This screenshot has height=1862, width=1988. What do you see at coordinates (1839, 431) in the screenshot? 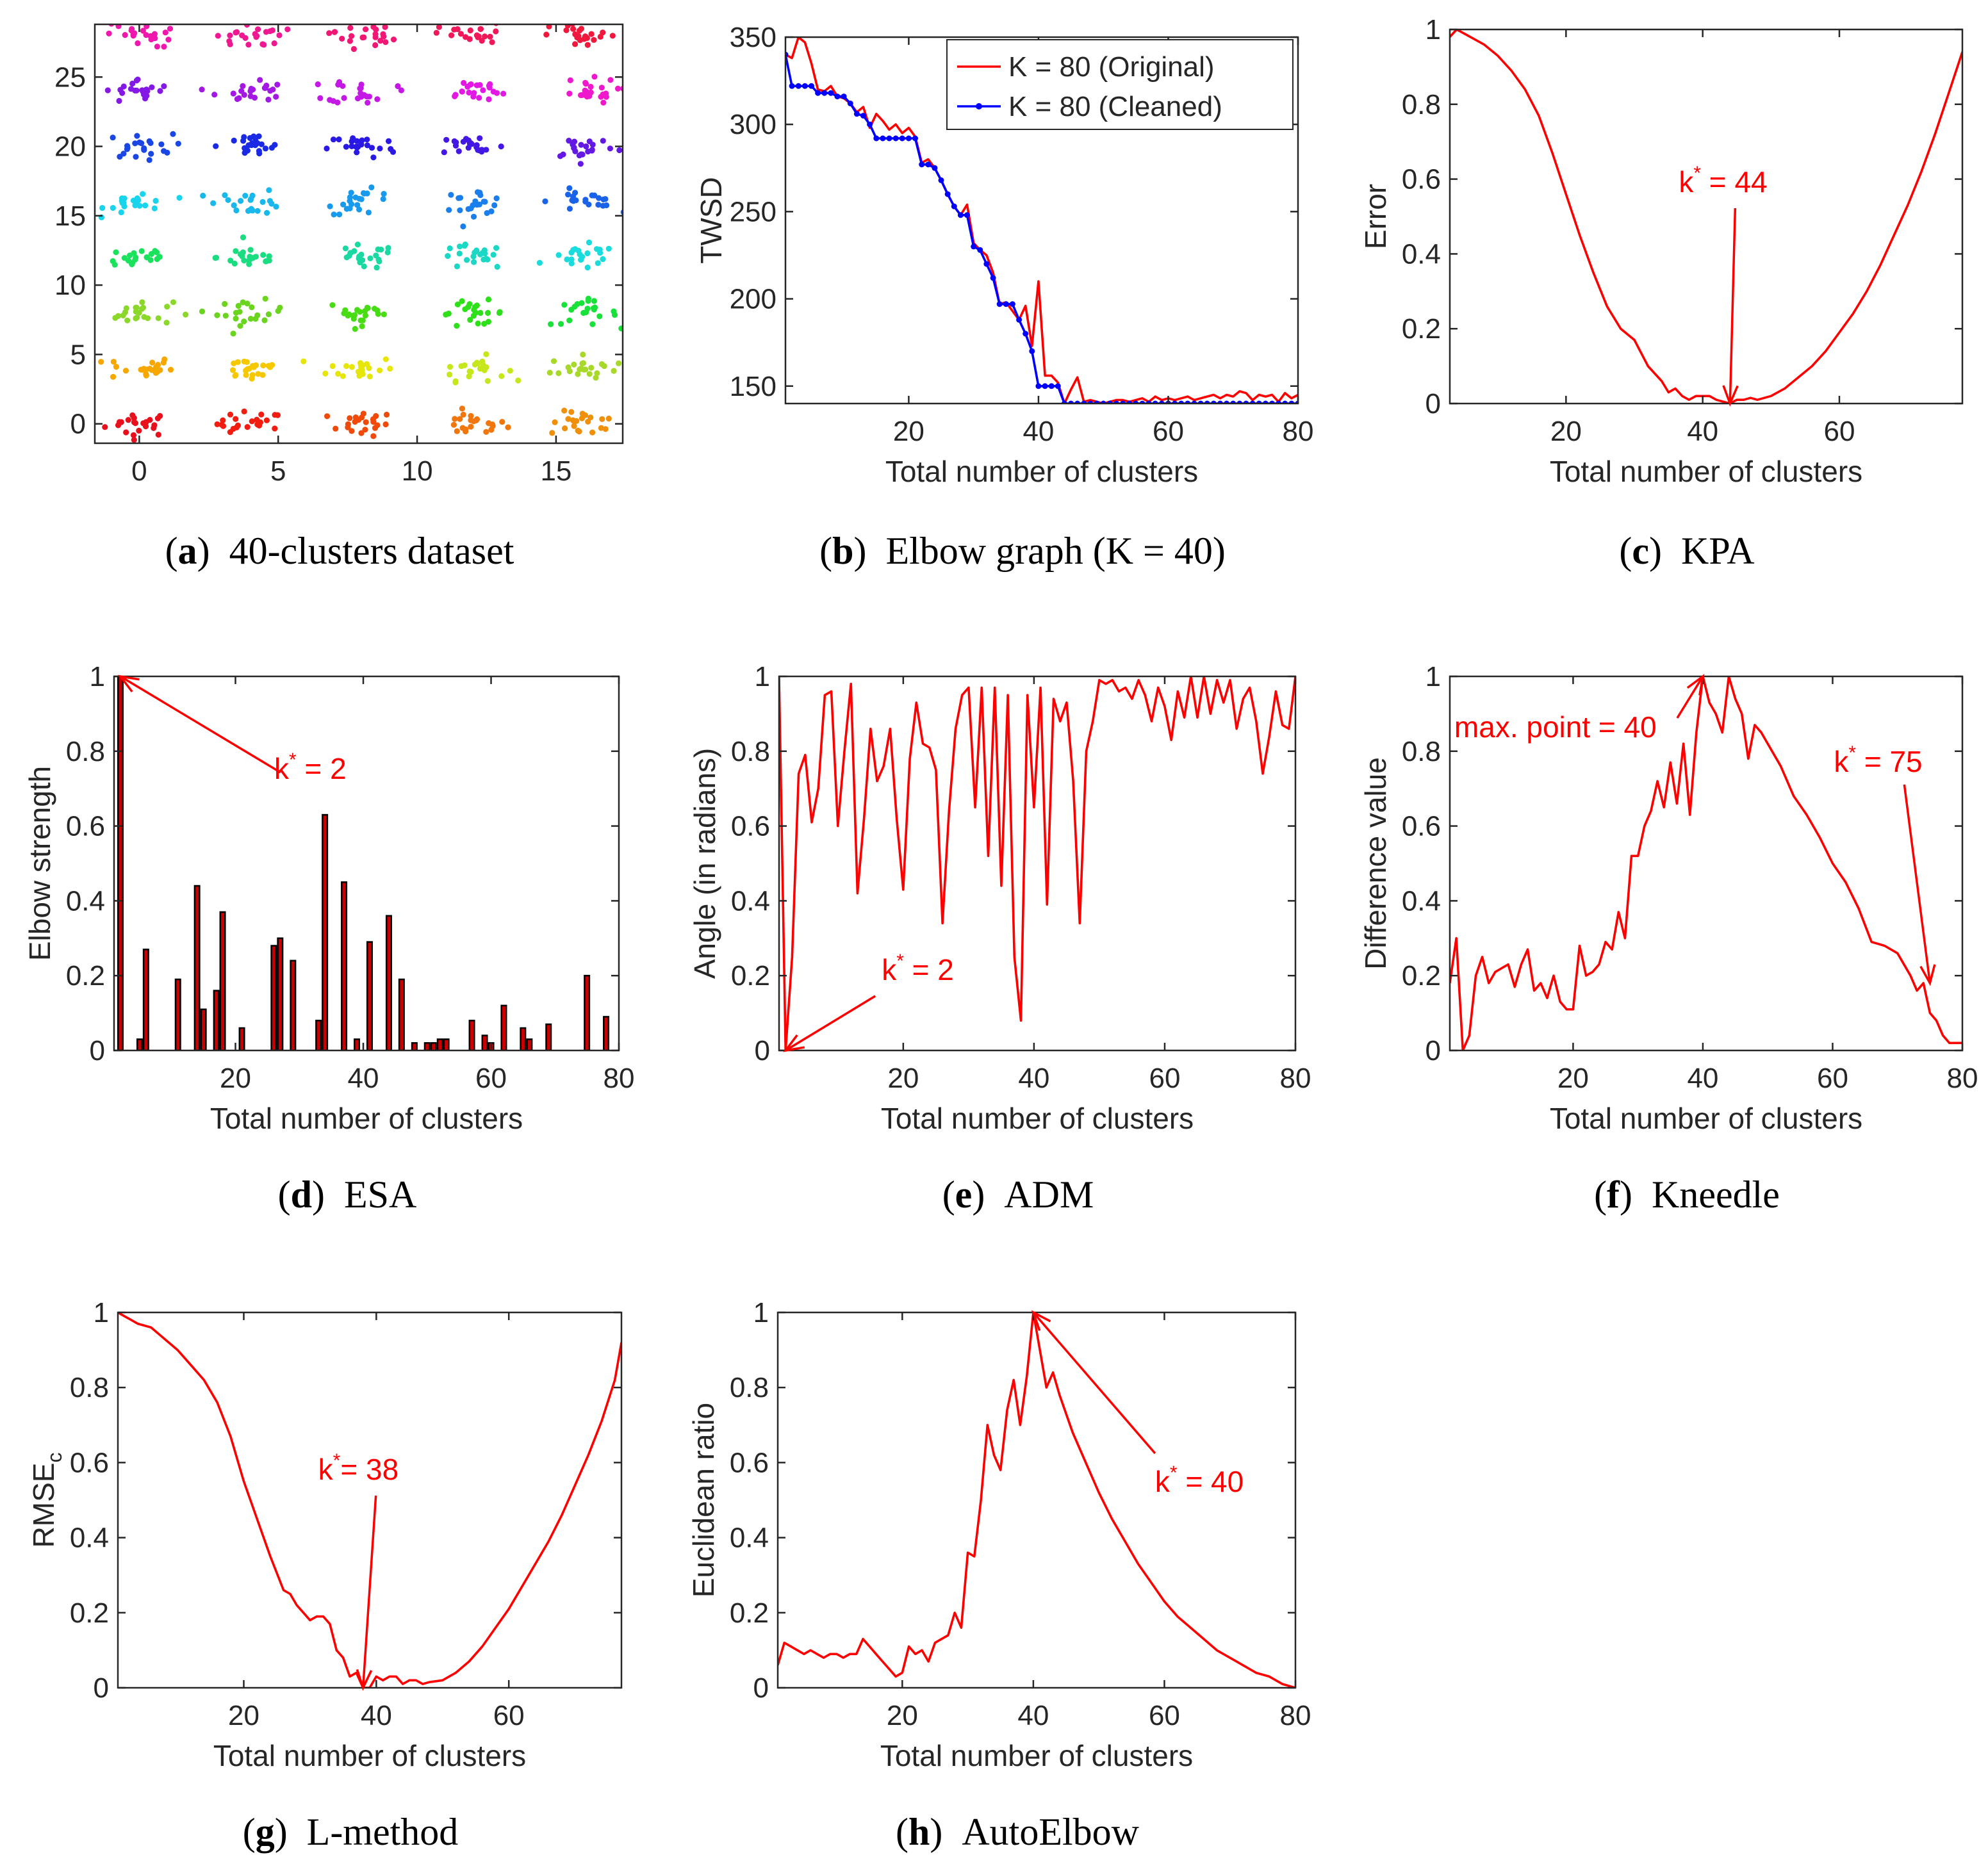
I see `x-tick-label: 60` at bounding box center [1839, 431].